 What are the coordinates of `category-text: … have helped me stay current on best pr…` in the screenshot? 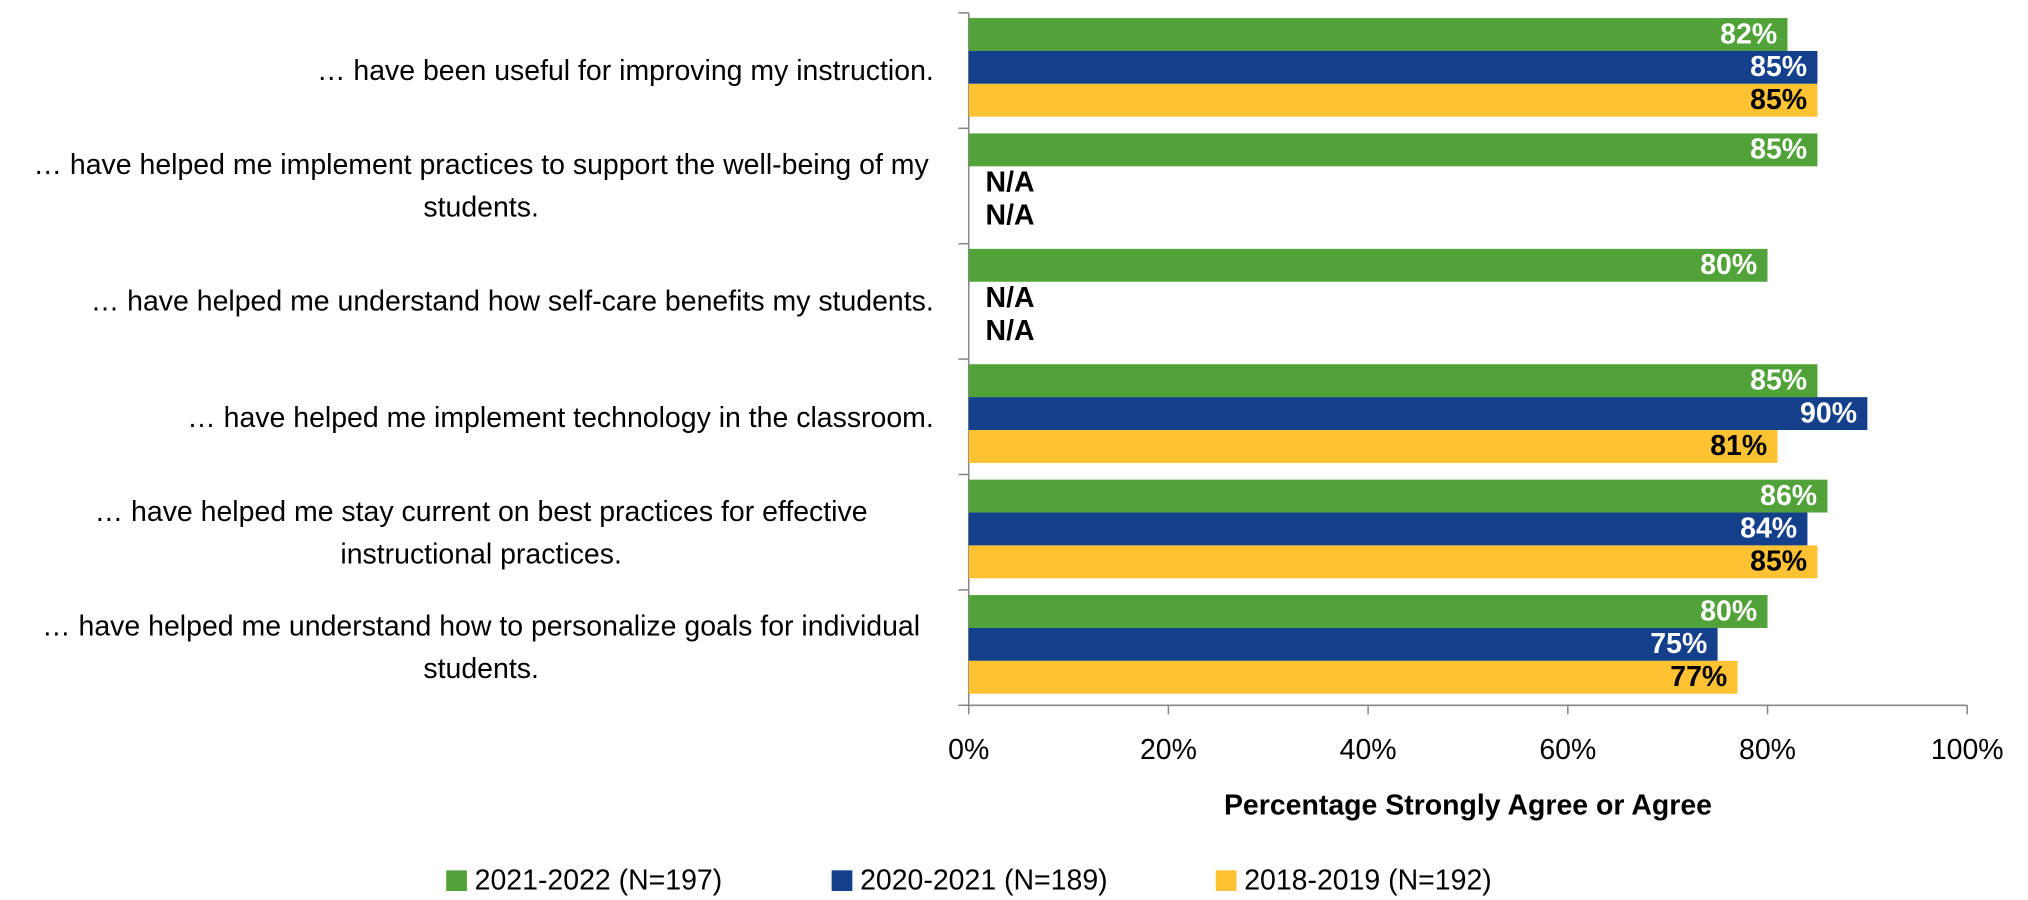 It's located at (481, 532).